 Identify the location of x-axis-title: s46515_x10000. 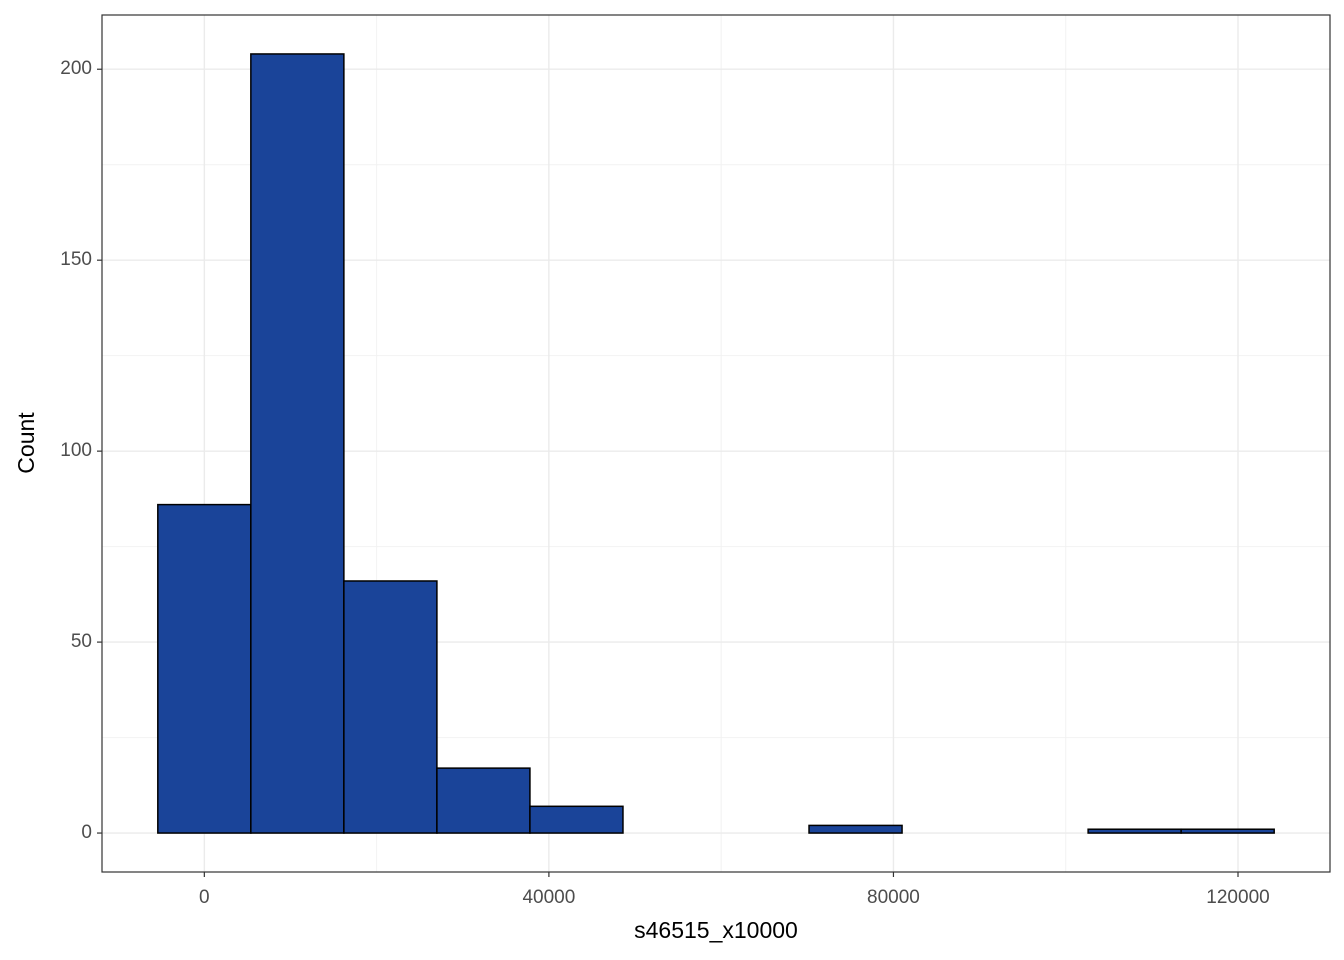
(716, 930).